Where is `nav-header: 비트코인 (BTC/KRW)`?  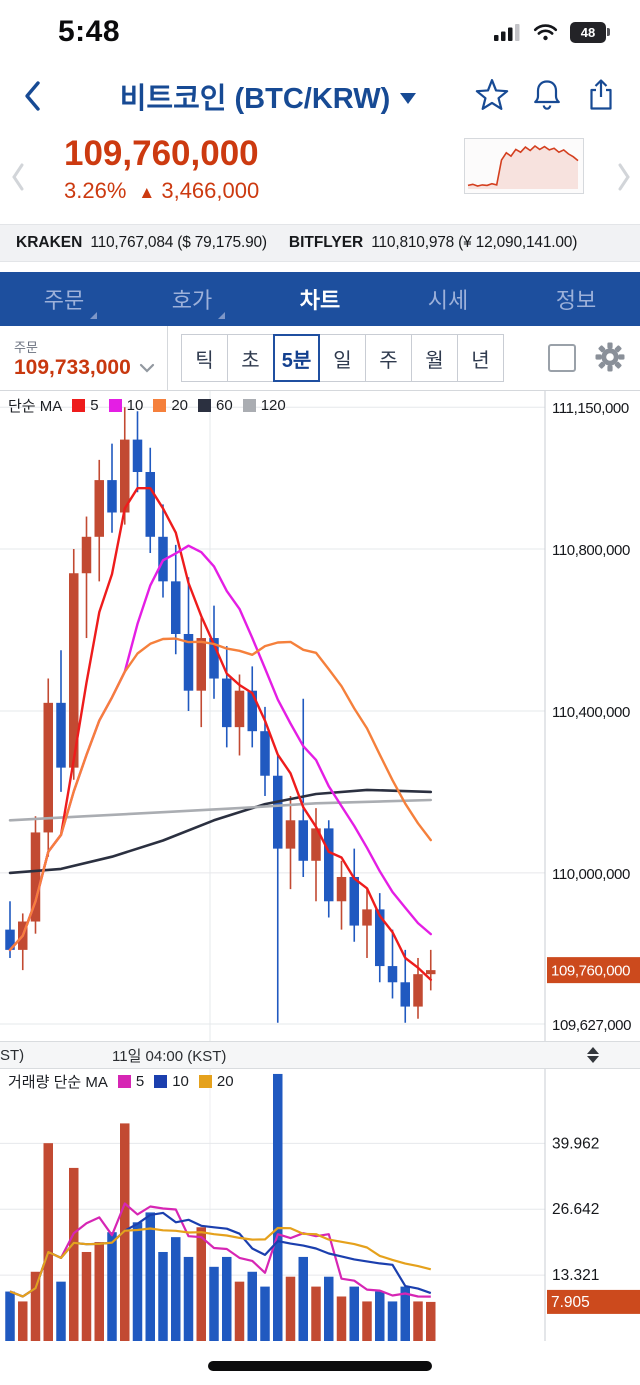
nav-header: 비트코인 (BTC/KRW) is located at coordinates (320, 96).